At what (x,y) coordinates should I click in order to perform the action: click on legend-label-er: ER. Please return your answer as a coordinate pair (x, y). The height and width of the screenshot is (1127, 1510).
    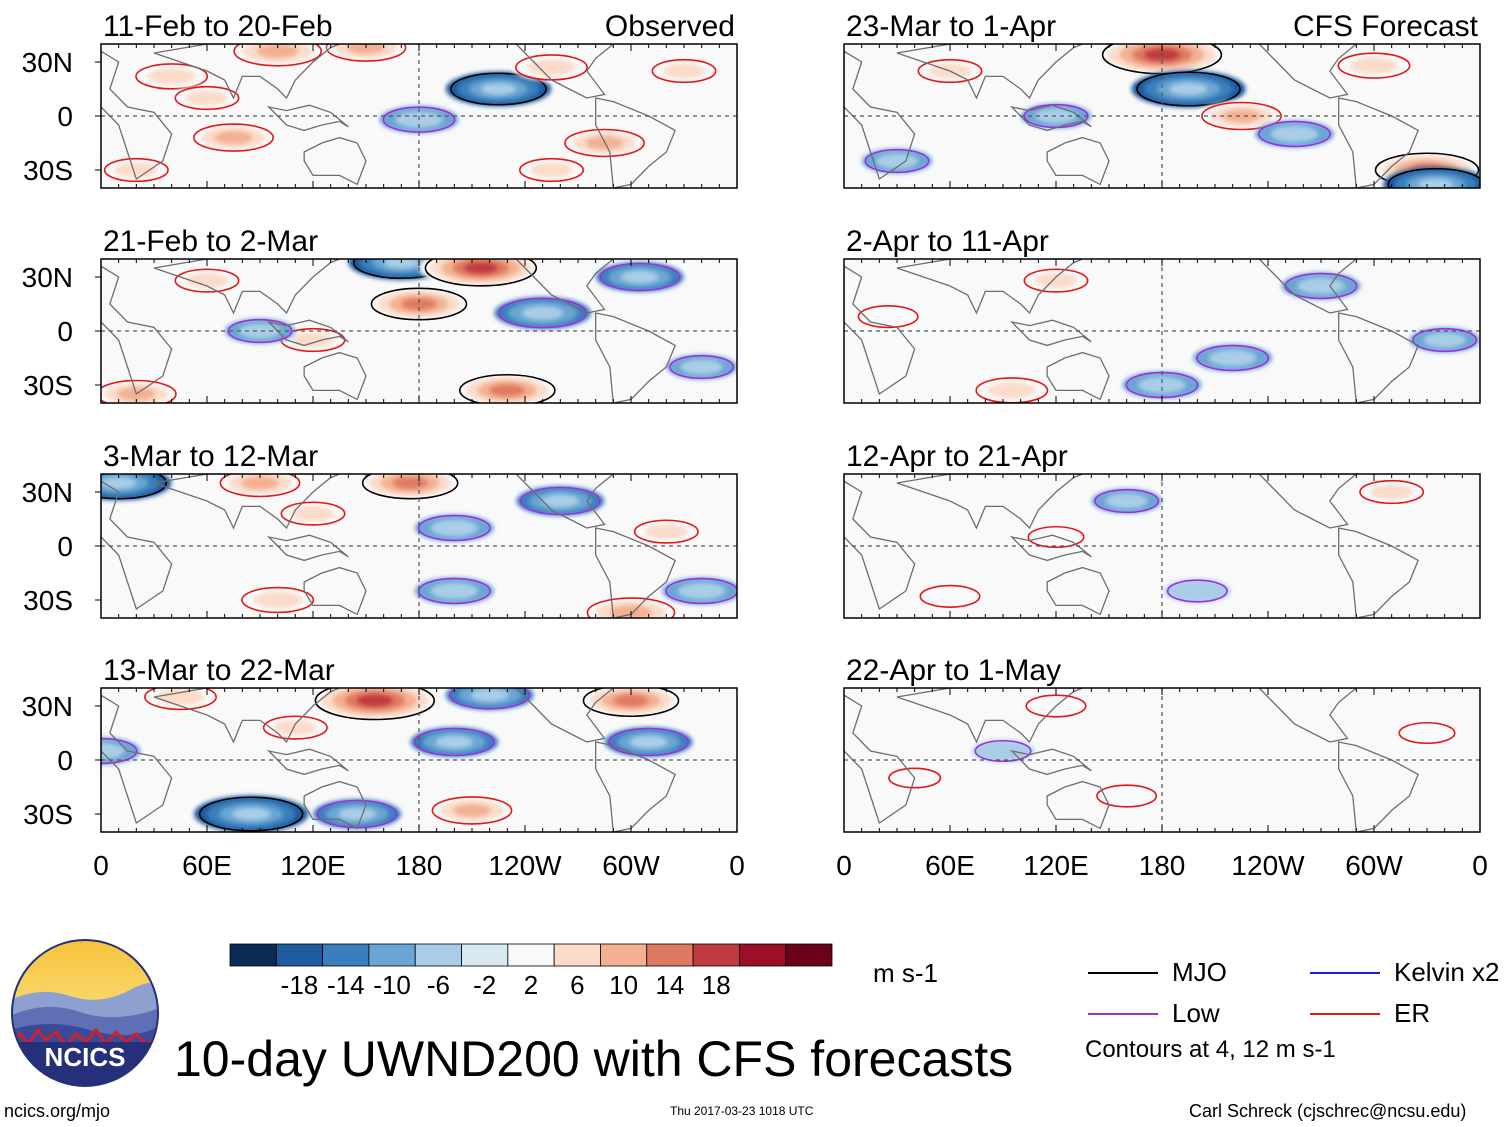
    Looking at the image, I should click on (1412, 1013).